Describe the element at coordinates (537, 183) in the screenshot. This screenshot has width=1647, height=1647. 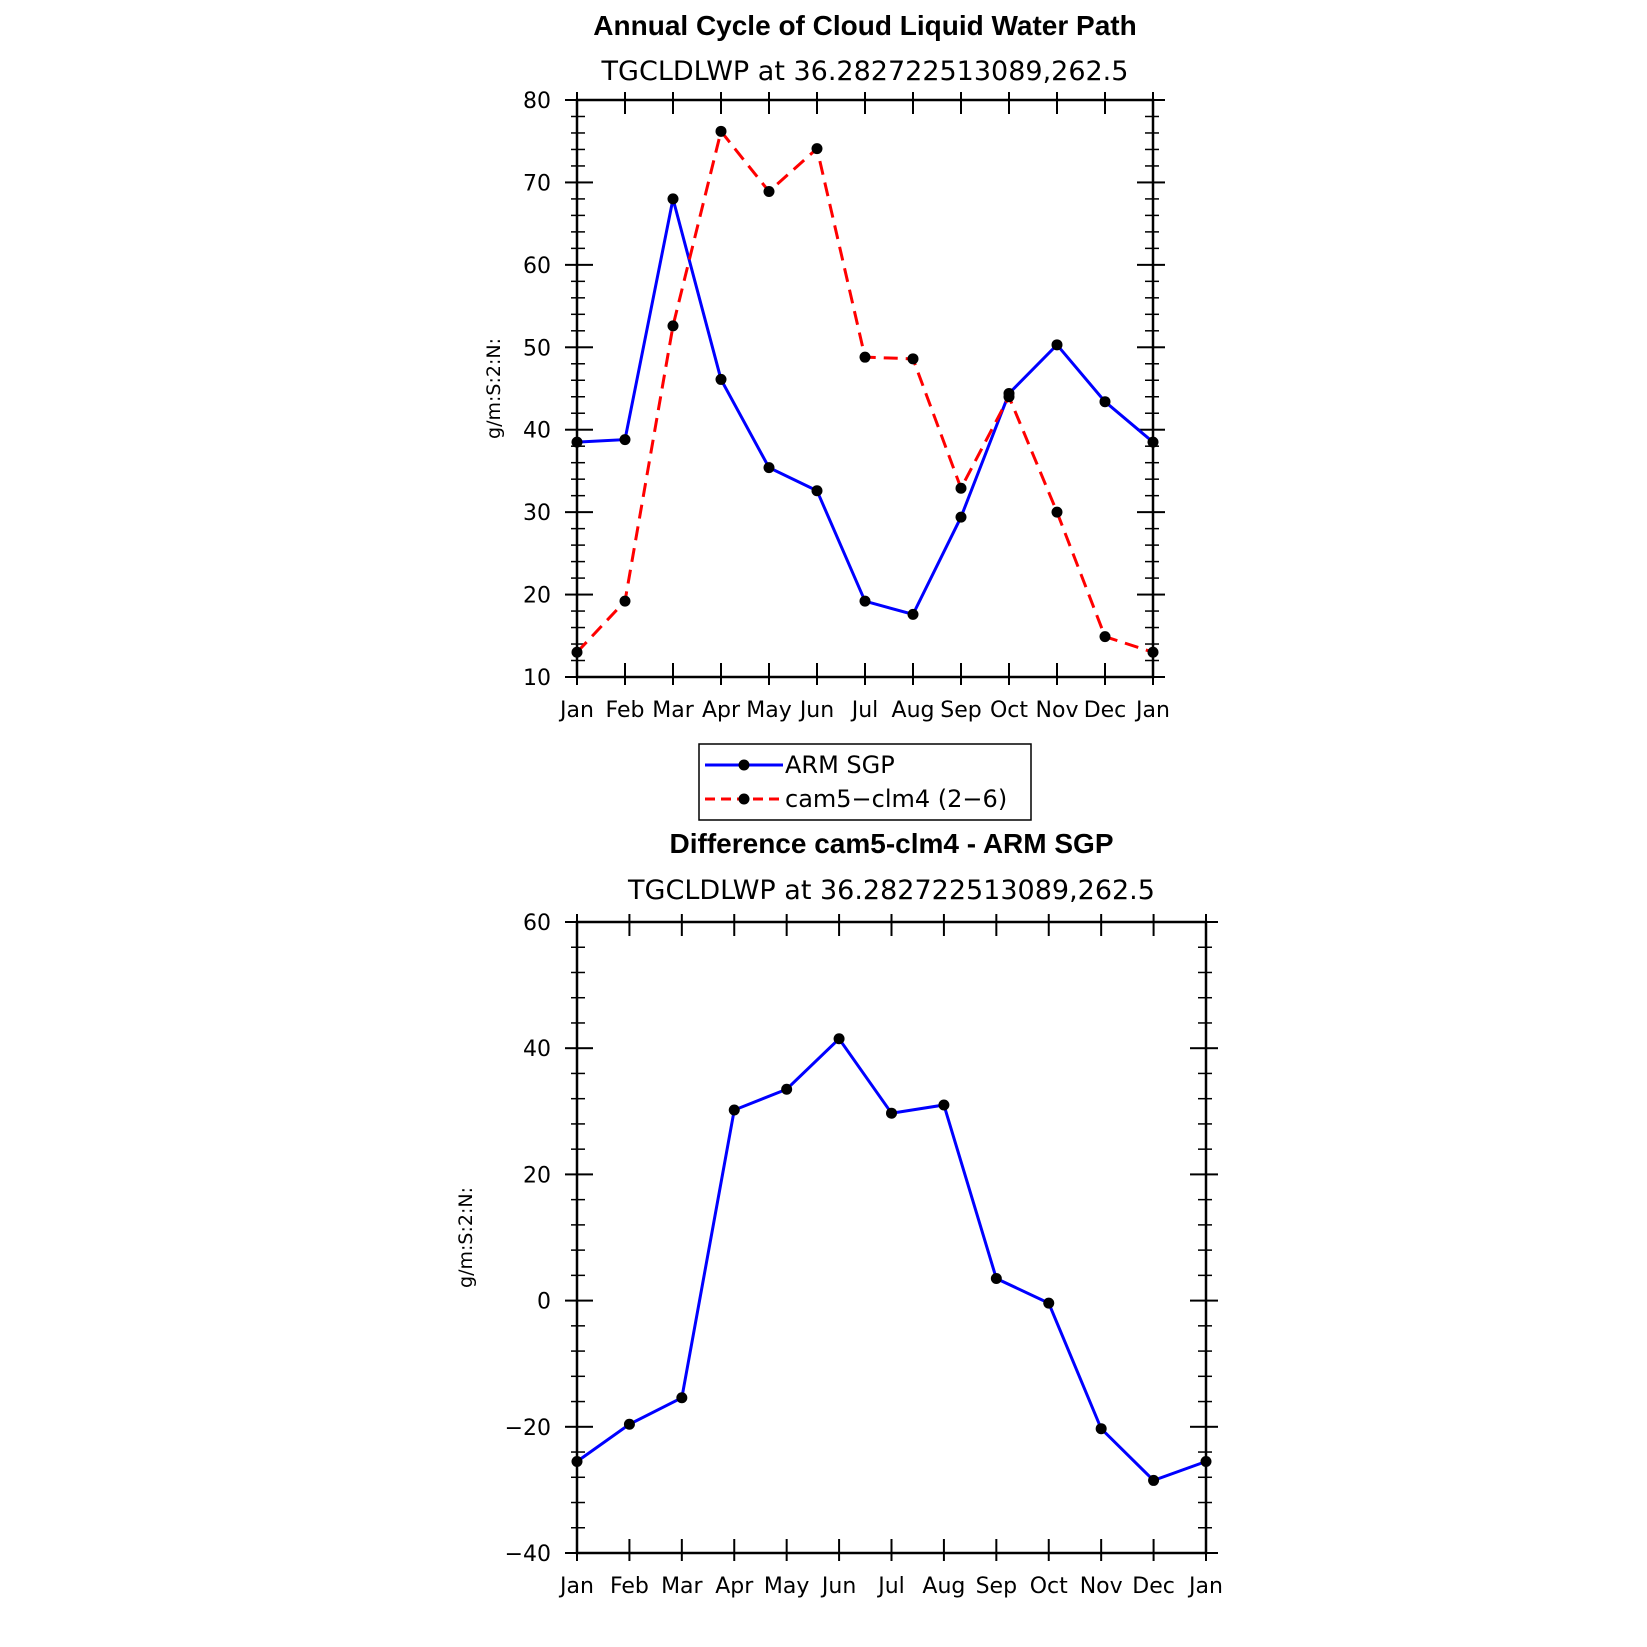
I see `y-tick-label: 70` at that location.